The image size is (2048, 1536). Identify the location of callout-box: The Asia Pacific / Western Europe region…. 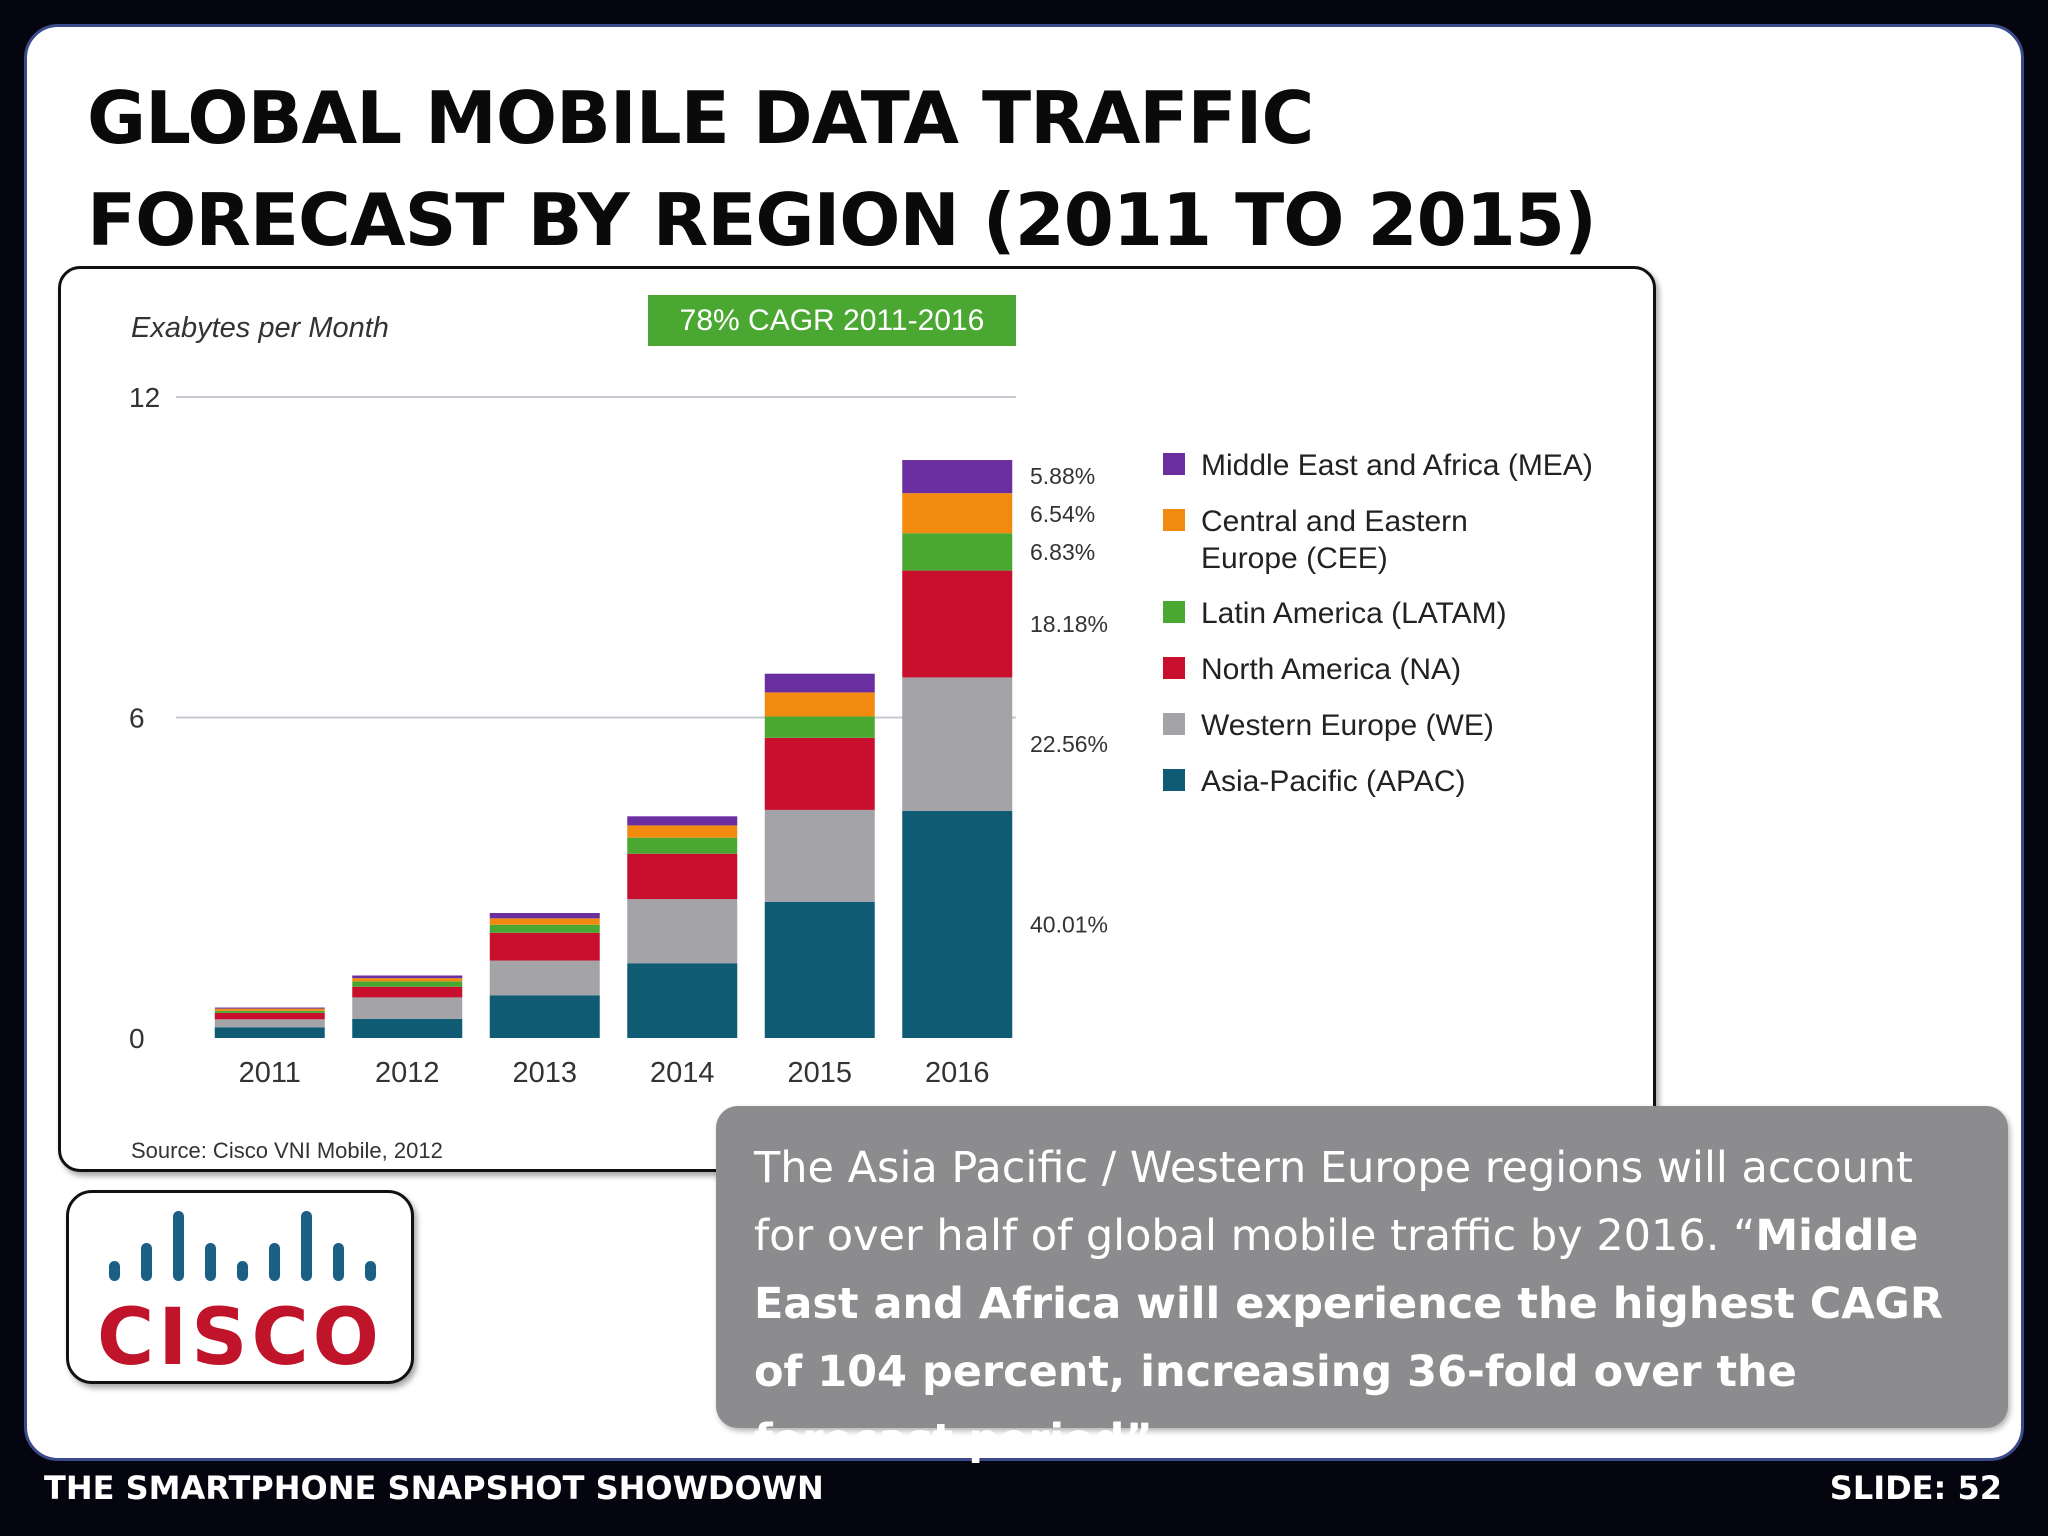
(1362, 1285).